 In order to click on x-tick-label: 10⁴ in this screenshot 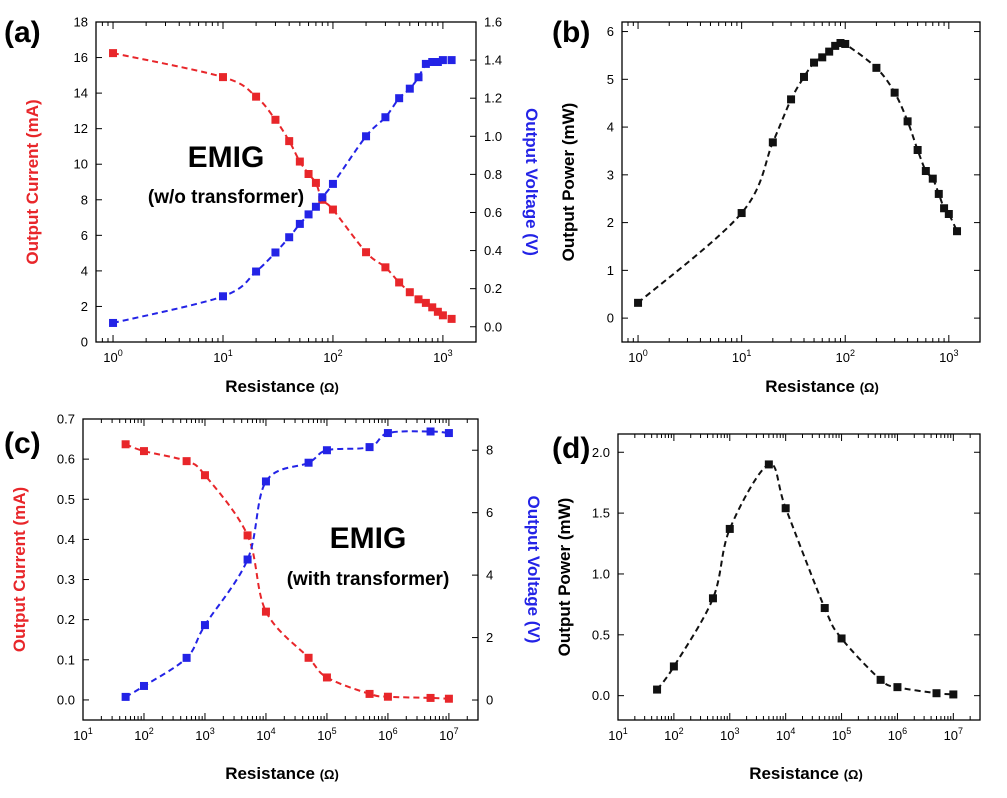, I will do `click(785, 734)`.